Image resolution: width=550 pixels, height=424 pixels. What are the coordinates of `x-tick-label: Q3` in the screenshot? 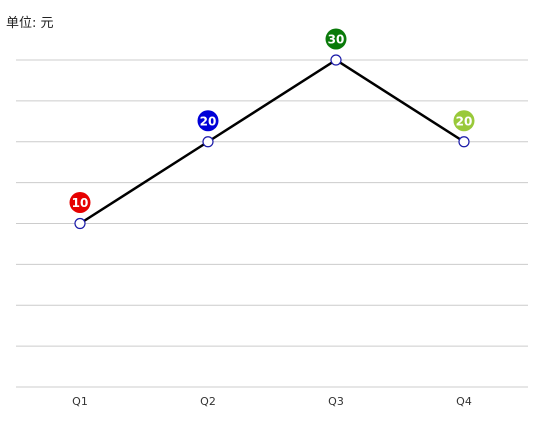 It's located at (336, 401).